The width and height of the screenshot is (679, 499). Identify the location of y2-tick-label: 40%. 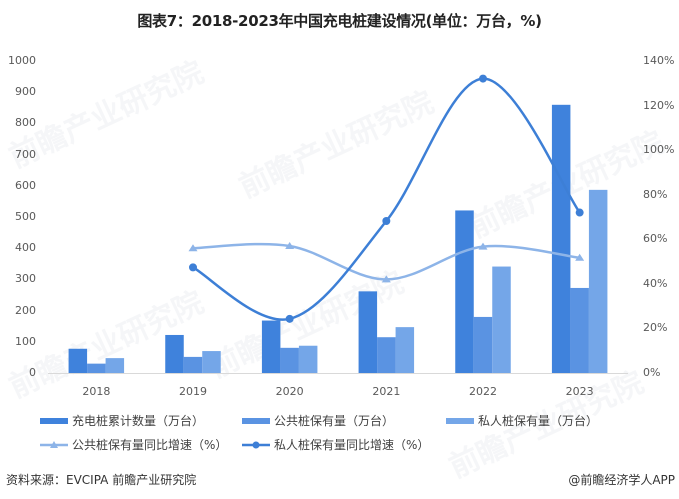
(655, 283).